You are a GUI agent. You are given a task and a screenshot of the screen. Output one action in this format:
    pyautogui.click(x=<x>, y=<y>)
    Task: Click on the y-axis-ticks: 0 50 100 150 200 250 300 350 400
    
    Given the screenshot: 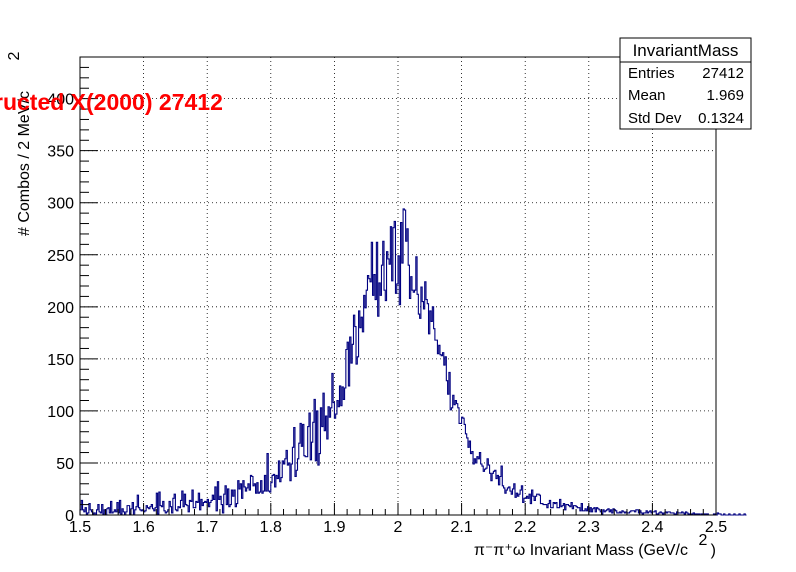 What is the action you would take?
    pyautogui.click(x=72, y=290)
    